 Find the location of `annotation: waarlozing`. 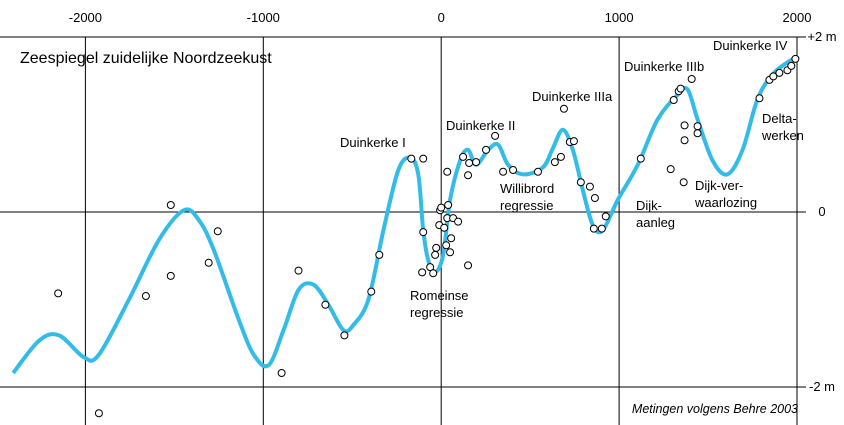

annotation: waarlozing is located at coordinates (725, 202).